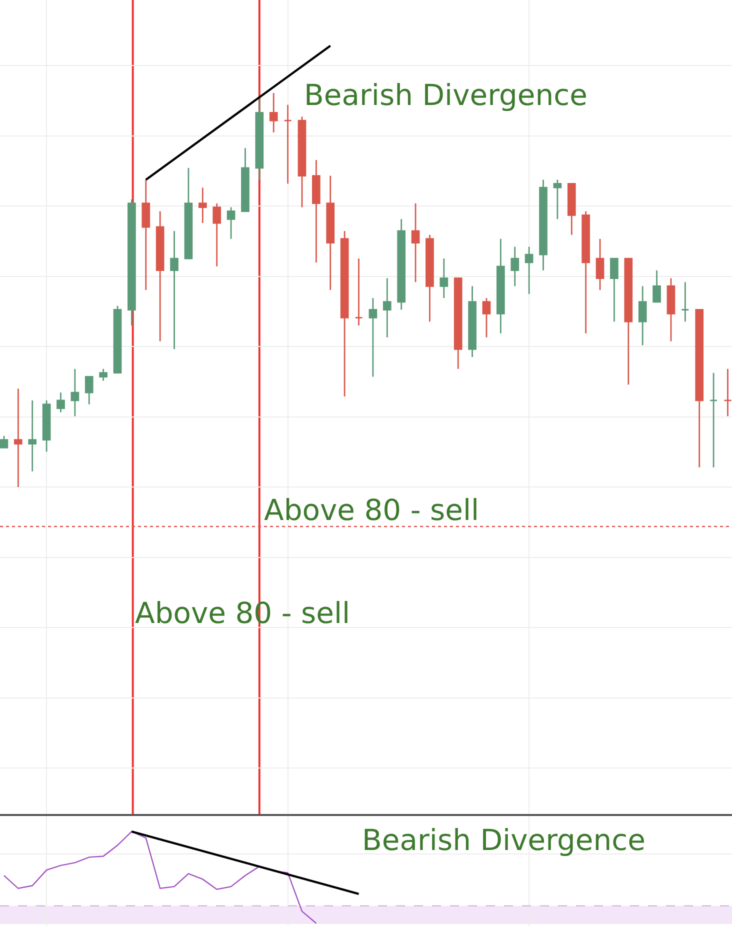 The height and width of the screenshot is (926, 732). Describe the element at coordinates (372, 510) in the screenshot. I see `ref-line-label: Above 80 - sell` at that location.